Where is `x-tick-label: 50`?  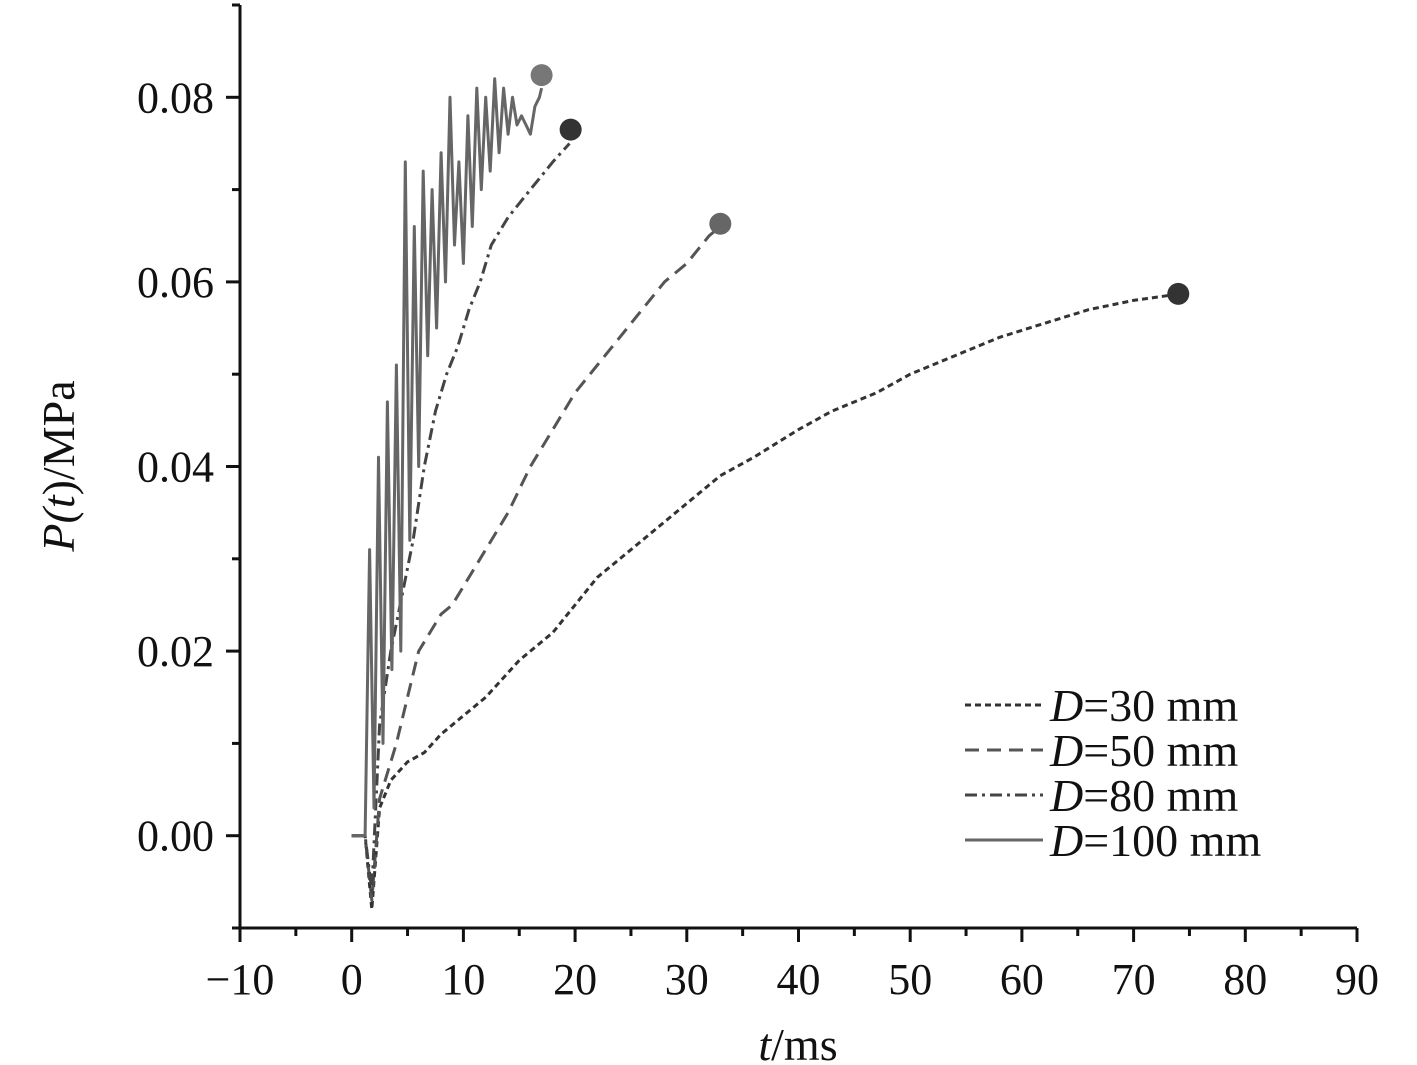 x-tick-label: 50 is located at coordinates (910, 979).